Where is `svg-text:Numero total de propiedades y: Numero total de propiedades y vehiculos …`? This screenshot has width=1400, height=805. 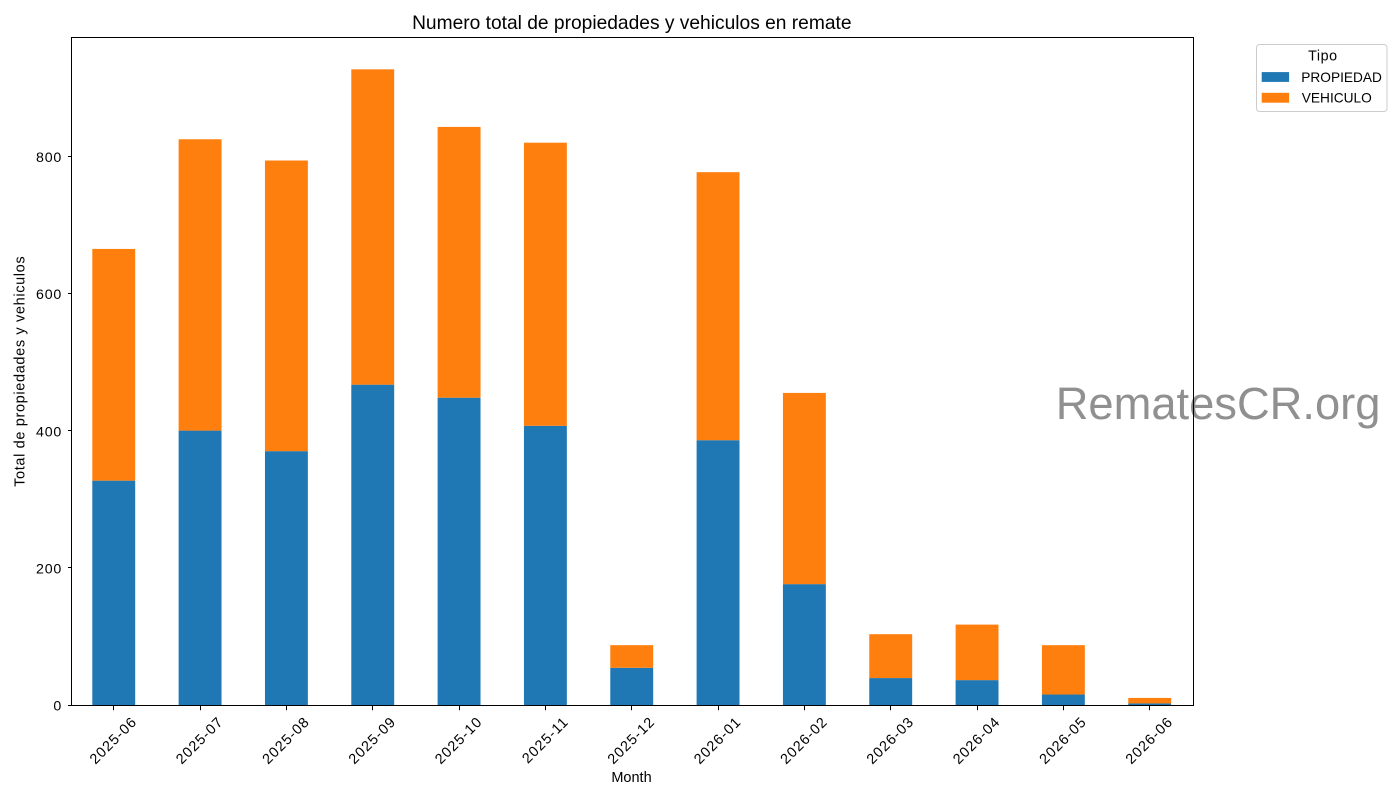
svg-text:Numero total de propiedades y: Numero total de propiedades y vehiculos … is located at coordinates (631, 23).